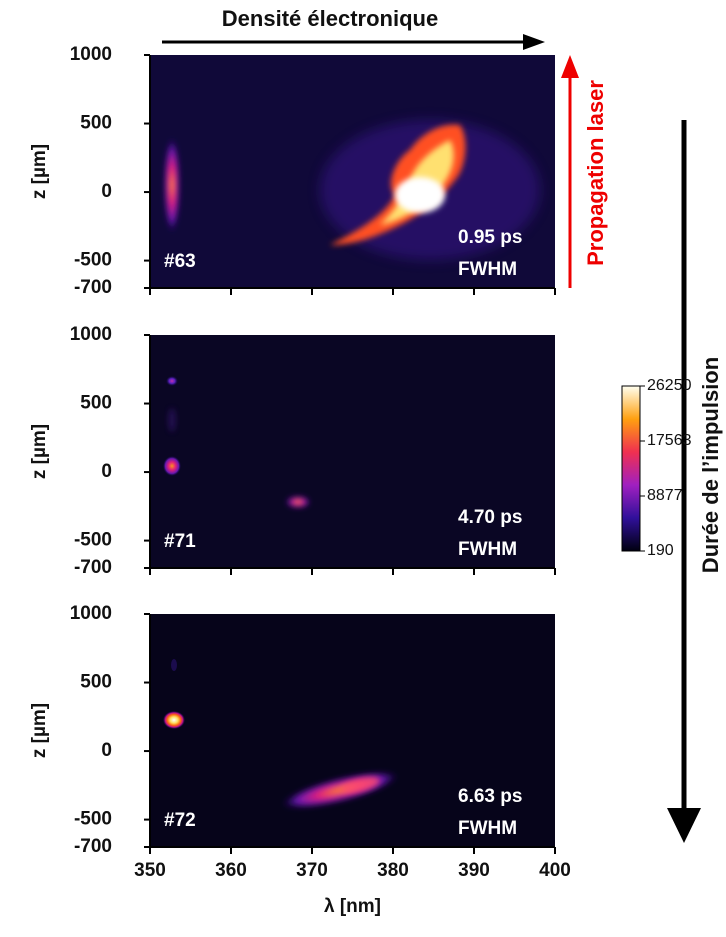 The height and width of the screenshot is (937, 726). What do you see at coordinates (669, 440) in the screenshot?
I see `colorbar-tick-label: 17563` at bounding box center [669, 440].